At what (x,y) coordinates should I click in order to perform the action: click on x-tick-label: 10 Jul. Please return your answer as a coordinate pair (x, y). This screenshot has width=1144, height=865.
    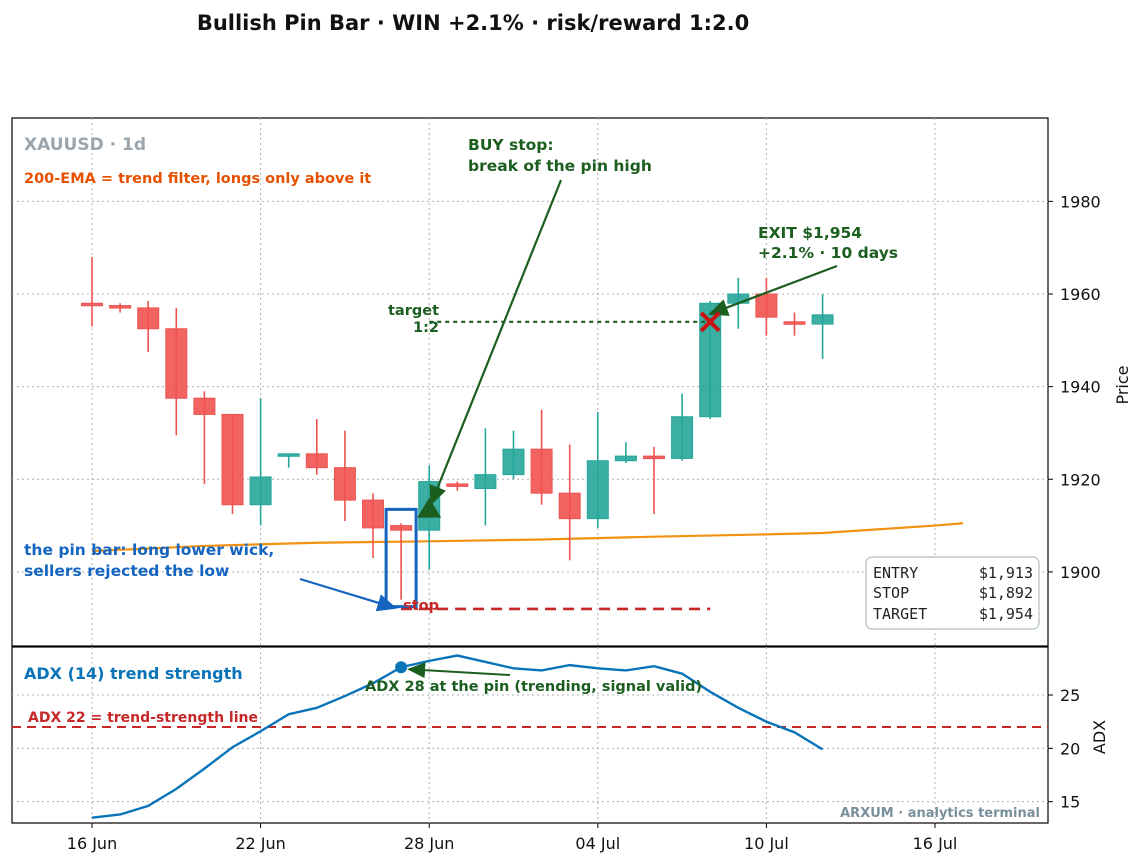
    Looking at the image, I should click on (766, 843).